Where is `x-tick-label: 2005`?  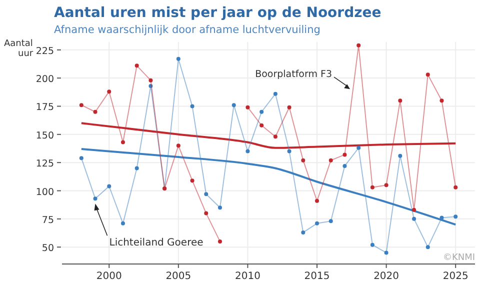 x-tick-label: 2005 is located at coordinates (179, 276).